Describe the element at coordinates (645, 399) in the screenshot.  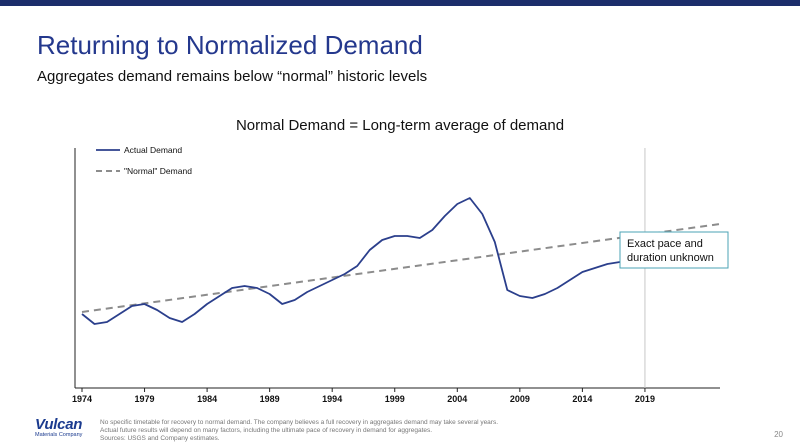
I see `x-tick-label: 2019` at that location.